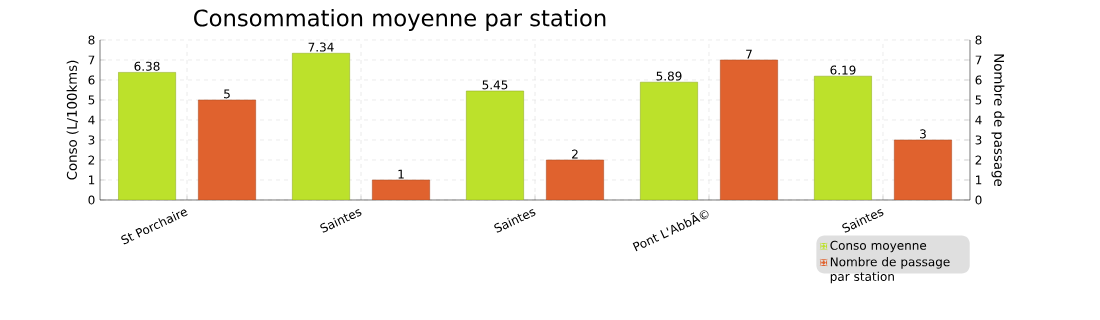 The height and width of the screenshot is (320, 1100). I want to click on data-label: 2, so click(575, 154).